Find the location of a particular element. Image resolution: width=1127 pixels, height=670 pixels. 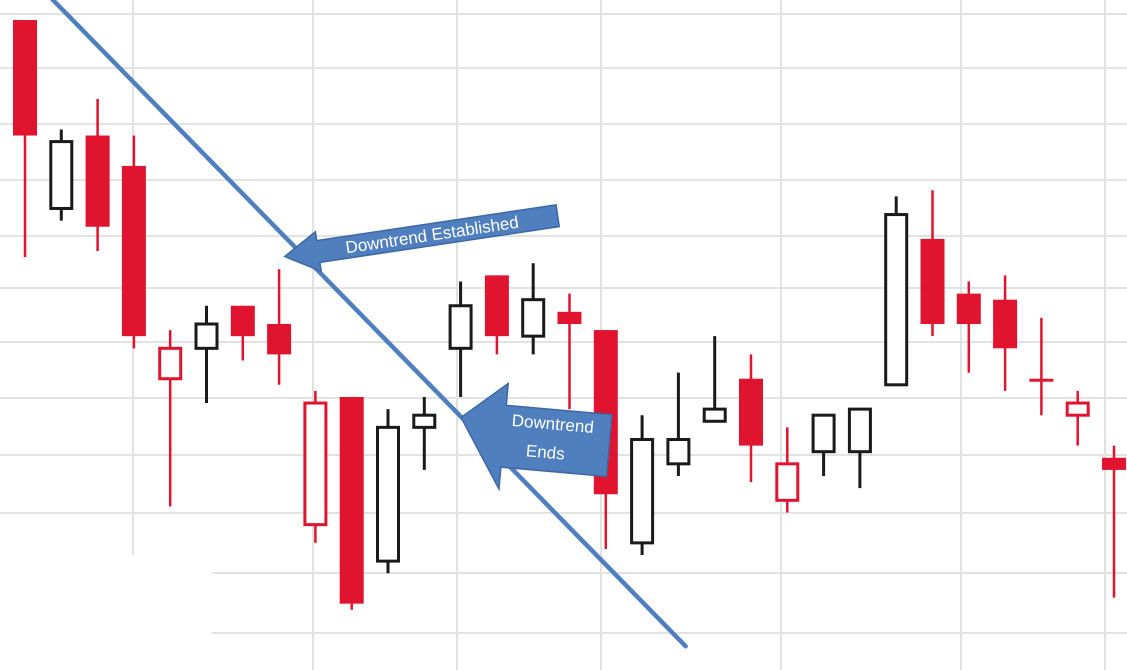

annotation-label: Ends is located at coordinates (545, 452).